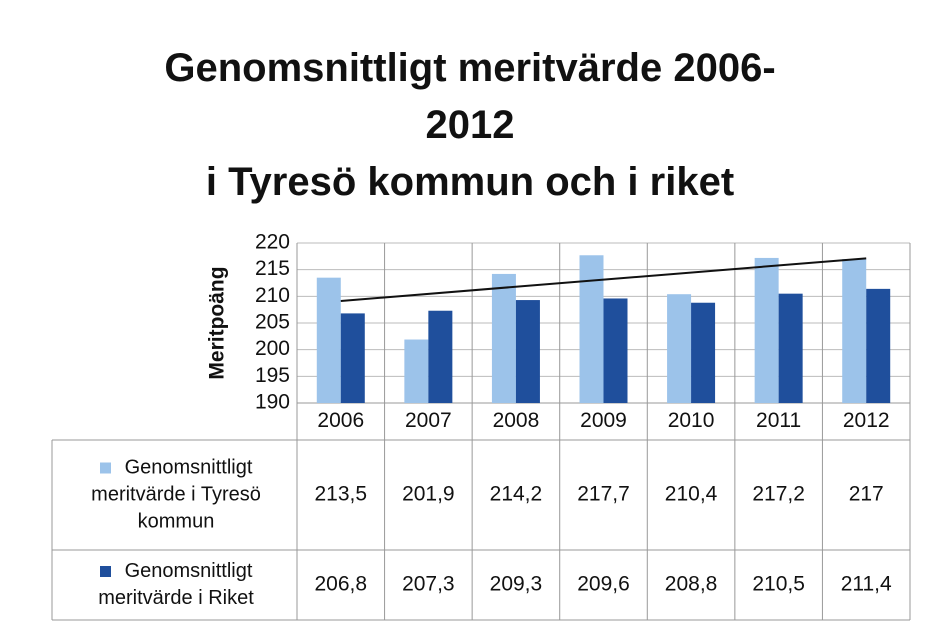 Image resolution: width=928 pixels, height=629 pixels. Describe the element at coordinates (778, 420) in the screenshot. I see `x-tick-label: 2011` at that location.